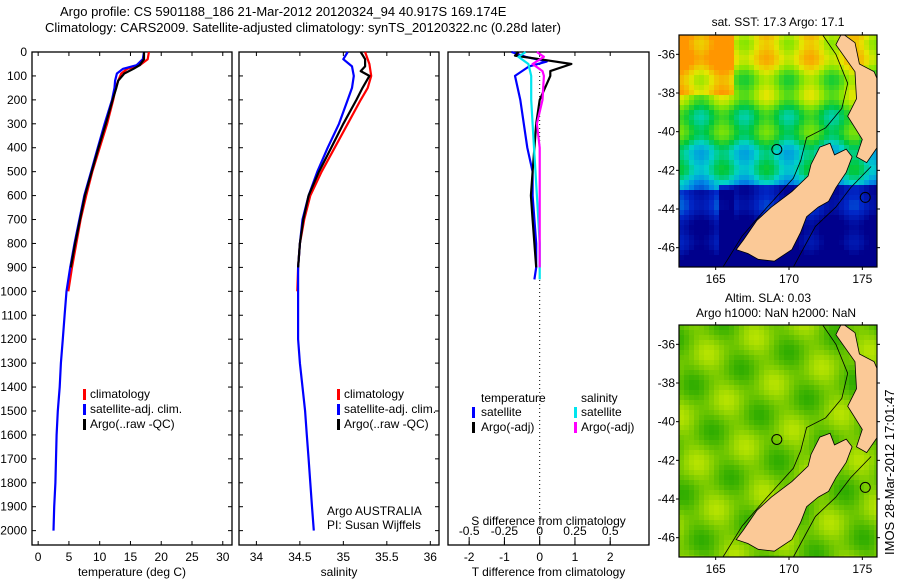 This screenshot has height=580, width=900. I want to click on salinity-tick-label: 34.5, so click(300, 557).